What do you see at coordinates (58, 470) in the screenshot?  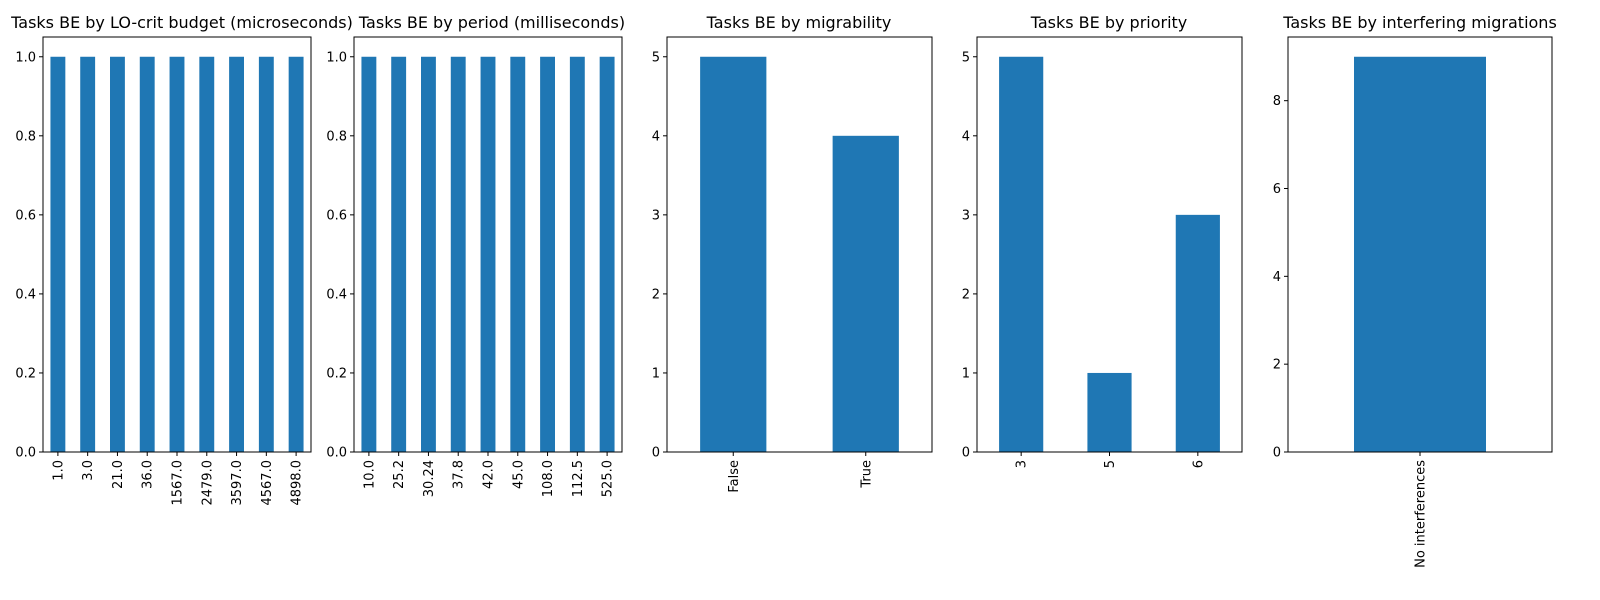 I see `x-tick-label: 1.0` at bounding box center [58, 470].